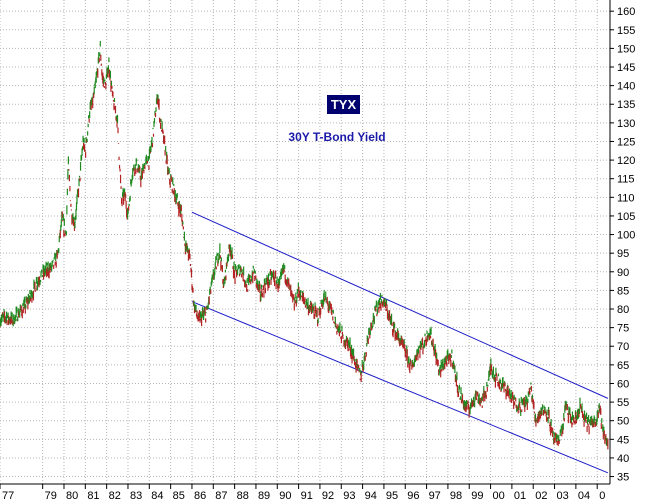  Describe the element at coordinates (626, 161) in the screenshot. I see `y-tick-label: 120` at that location.